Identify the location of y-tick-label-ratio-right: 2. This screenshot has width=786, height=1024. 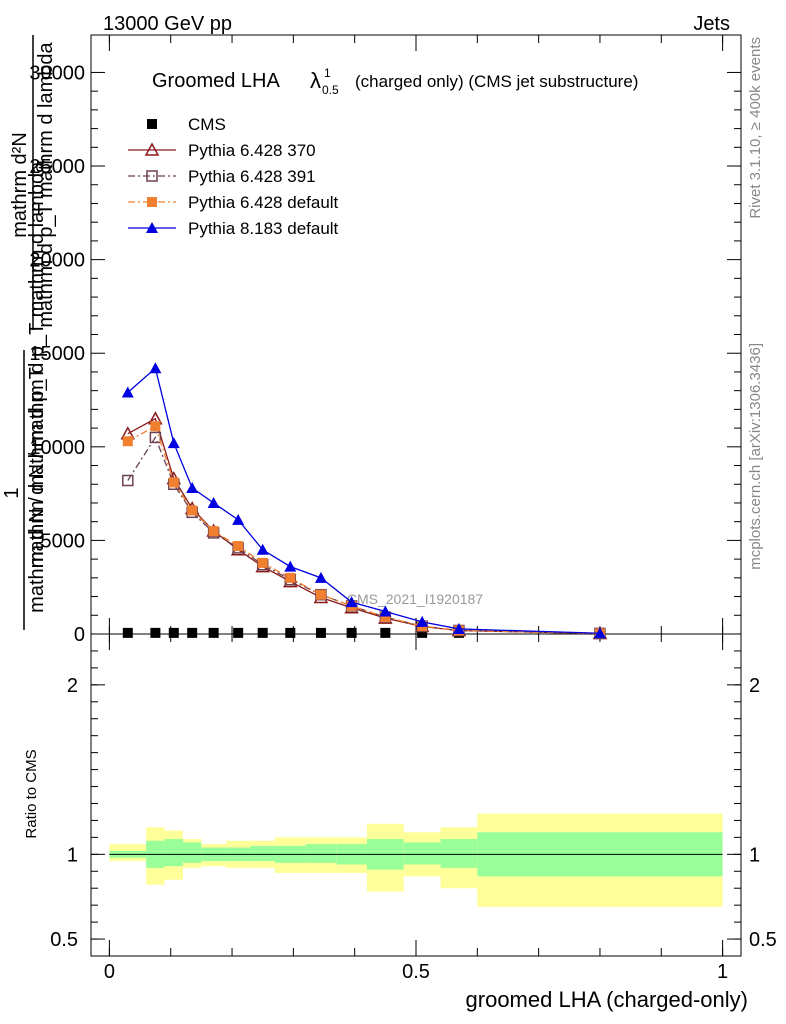
(754, 686).